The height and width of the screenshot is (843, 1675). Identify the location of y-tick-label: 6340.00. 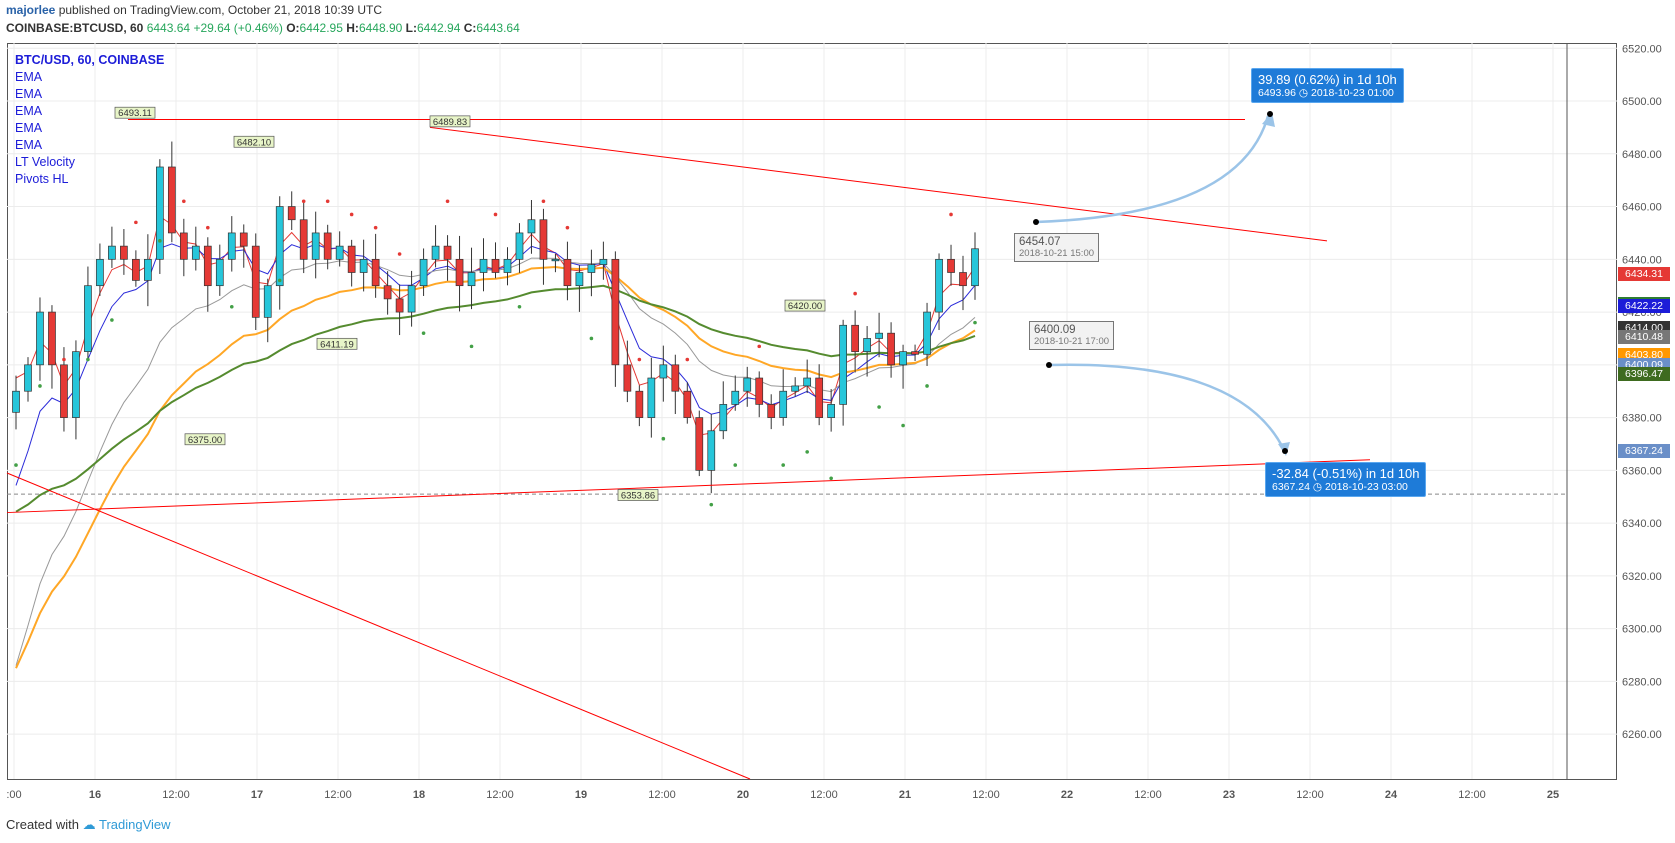
(1642, 524).